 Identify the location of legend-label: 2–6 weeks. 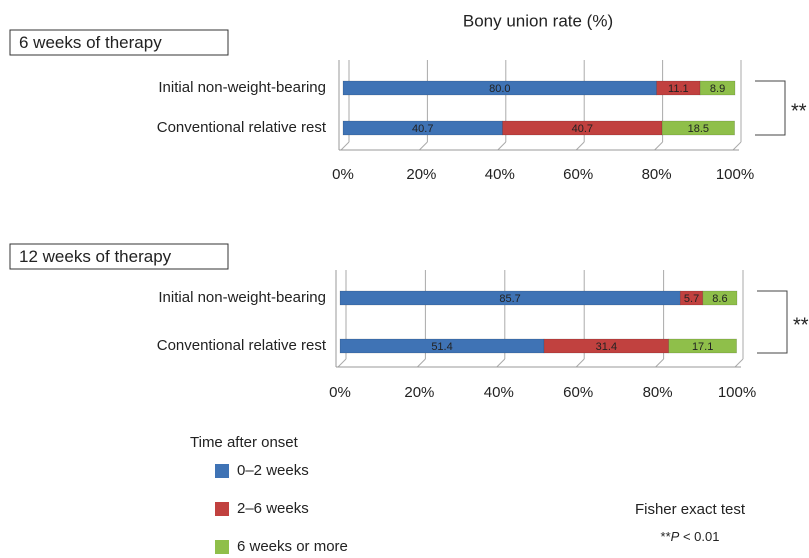
(273, 508).